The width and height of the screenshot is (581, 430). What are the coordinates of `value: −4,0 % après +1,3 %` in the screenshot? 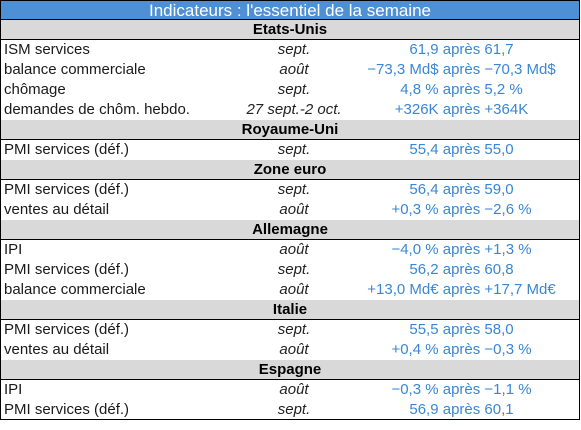 It's located at (461, 249).